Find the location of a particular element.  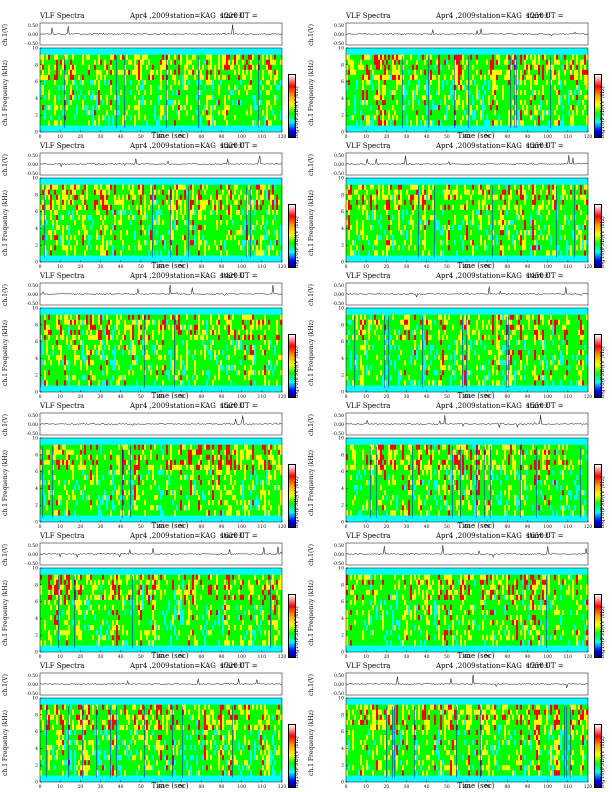

waveform-plot: 0.500.00-0.50 is located at coordinates (460, 34).